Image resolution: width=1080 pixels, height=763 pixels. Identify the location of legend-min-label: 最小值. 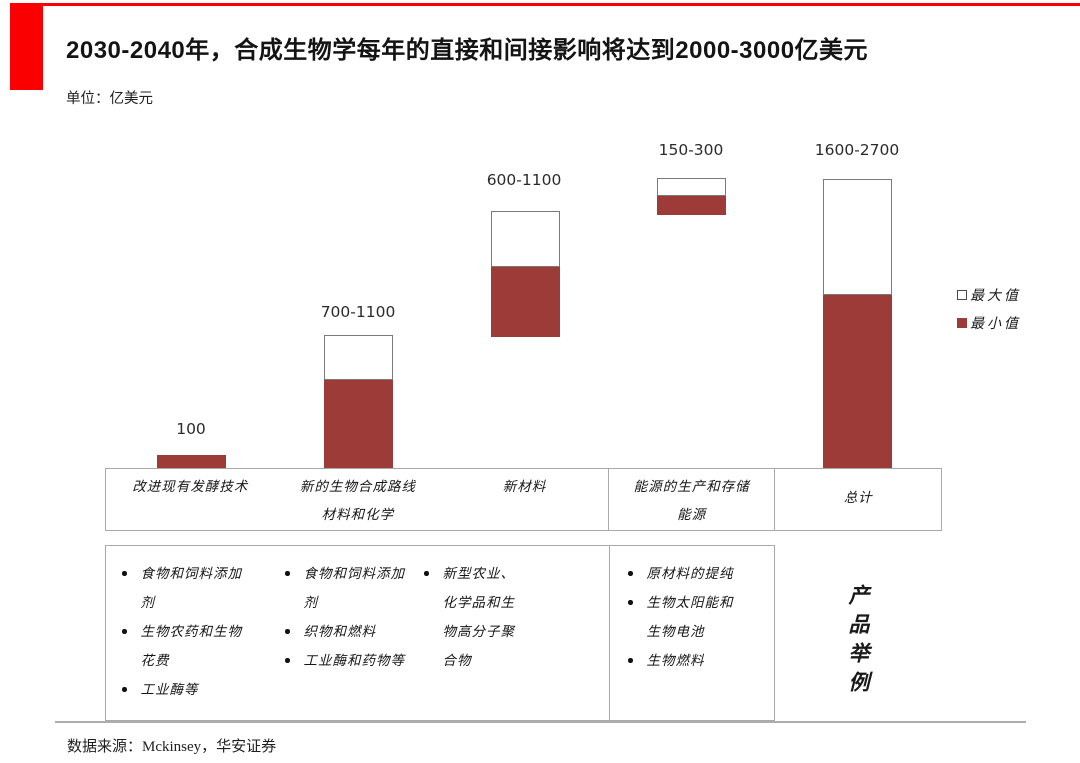
(995, 324).